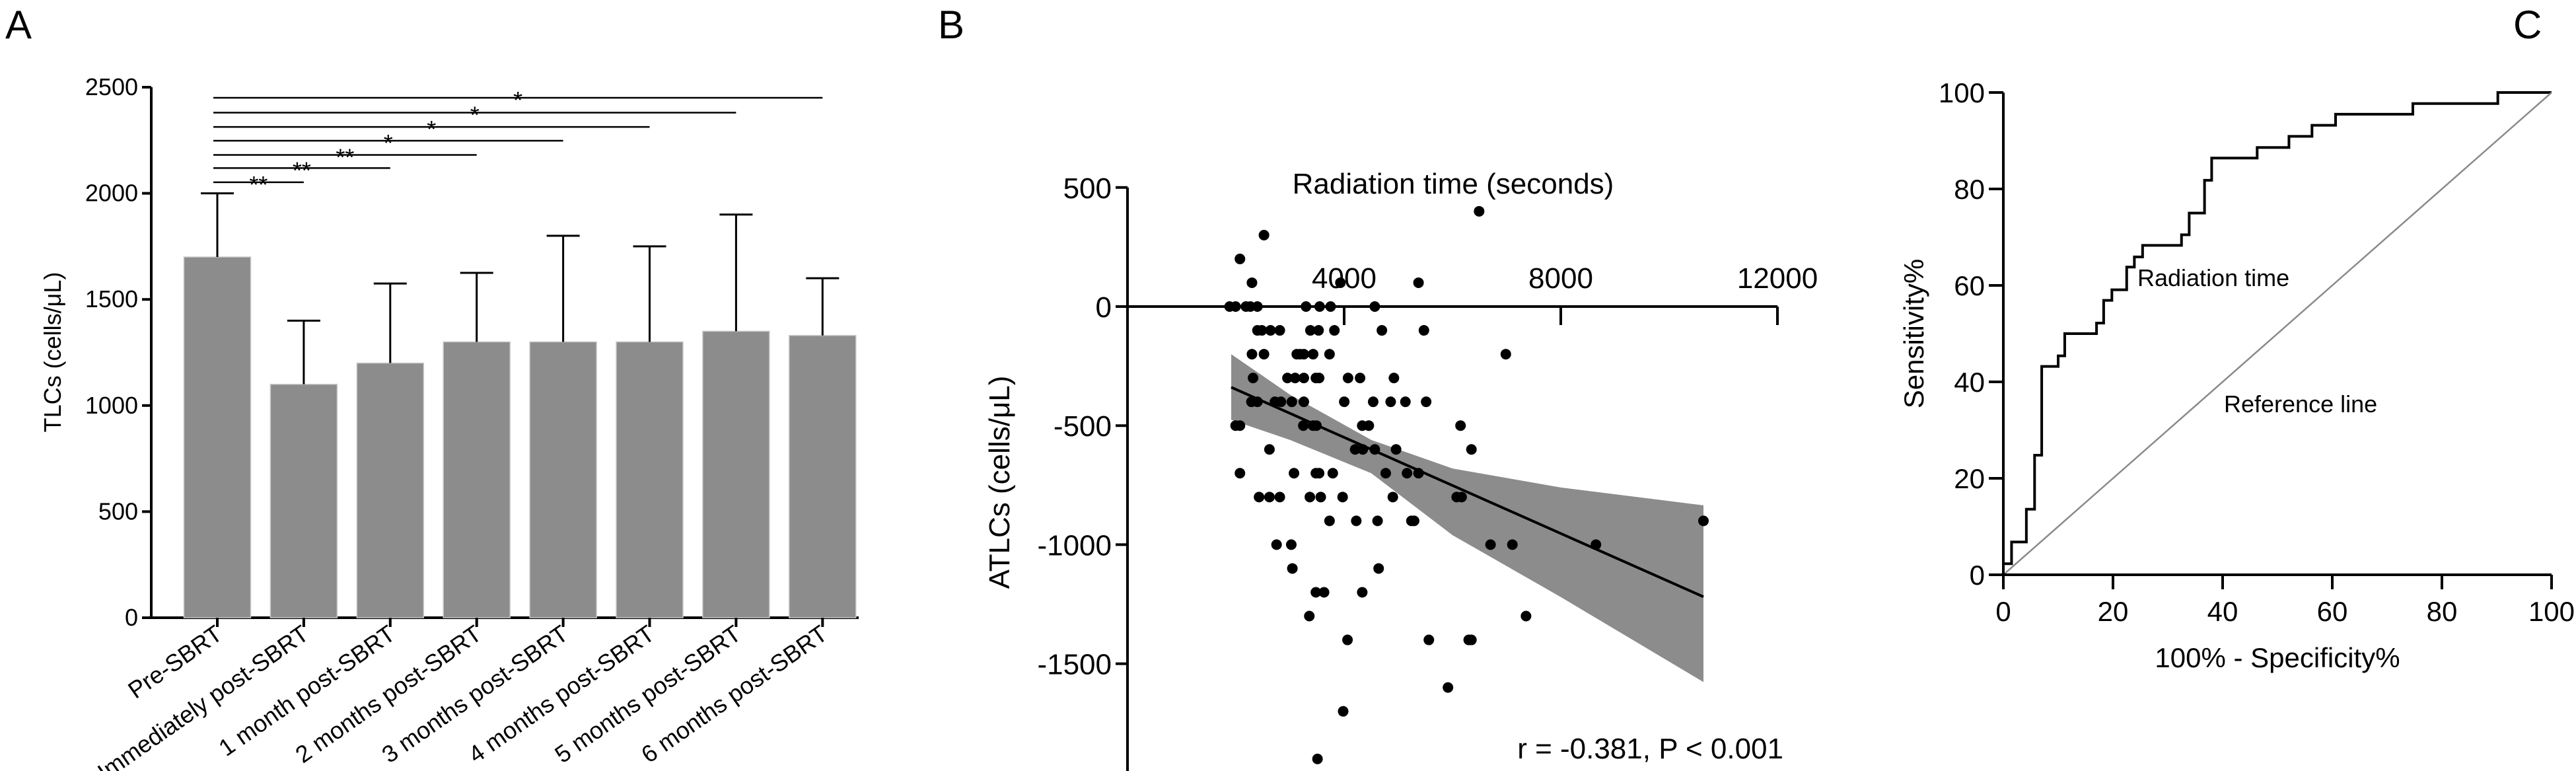  What do you see at coordinates (1453, 184) in the screenshot?
I see `x-axis-label: Radiation time (seconds)` at bounding box center [1453, 184].